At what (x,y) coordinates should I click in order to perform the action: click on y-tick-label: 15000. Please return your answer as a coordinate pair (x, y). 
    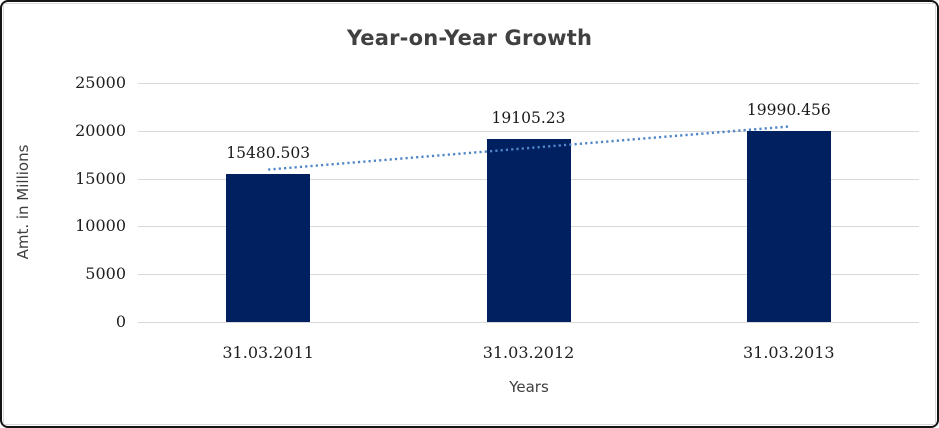
    Looking at the image, I should click on (100, 178).